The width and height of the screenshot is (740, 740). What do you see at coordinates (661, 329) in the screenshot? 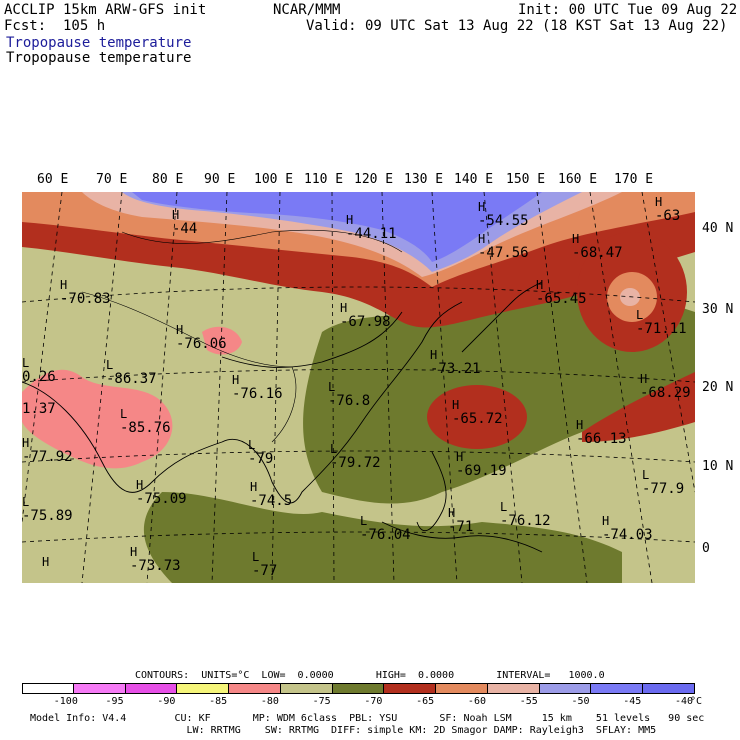
I see `extremum-value: -71.11` at bounding box center [661, 329].